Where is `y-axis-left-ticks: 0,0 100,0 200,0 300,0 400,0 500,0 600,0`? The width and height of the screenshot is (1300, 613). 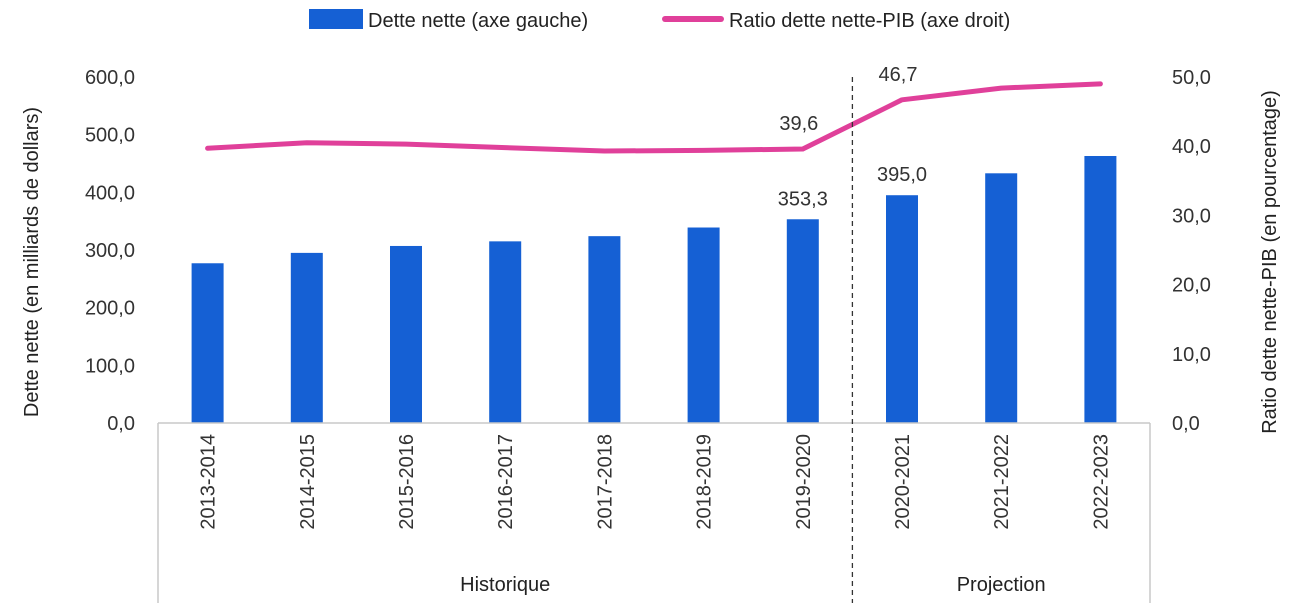 y-axis-left-ticks: 0,0 100,0 200,0 300,0 400,0 500,0 600,0 is located at coordinates (110, 251).